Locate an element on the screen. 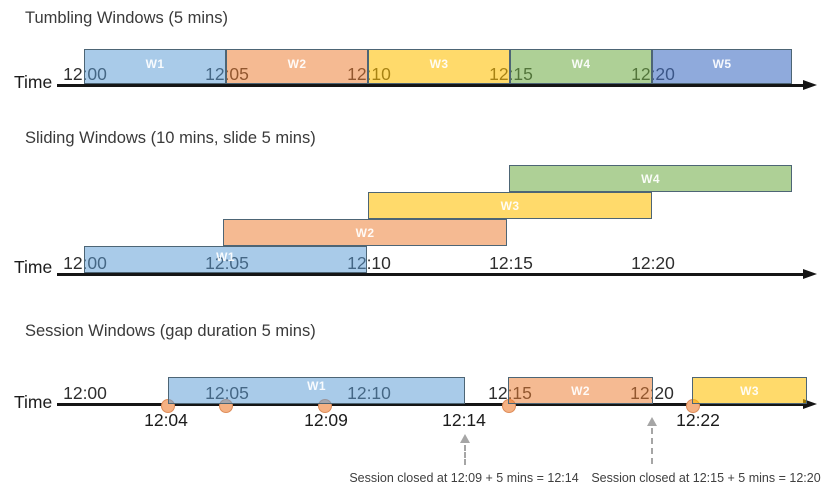 This screenshot has height=498, width=829. session-tick-1200: 12:00 is located at coordinates (85, 393).